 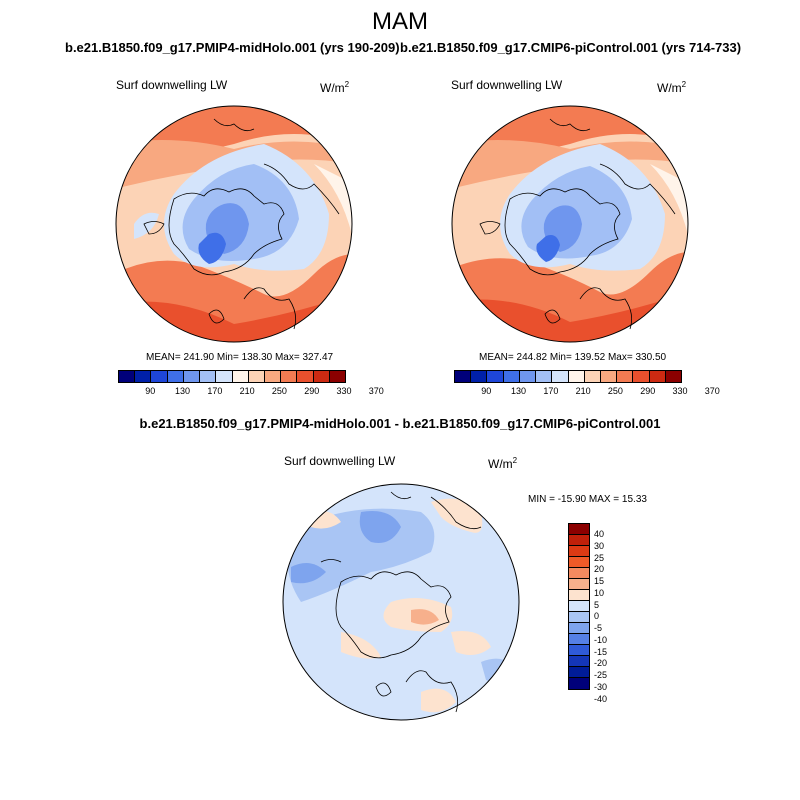 What do you see at coordinates (599, 534) in the screenshot?
I see `colorbar-tick-label: 40` at bounding box center [599, 534].